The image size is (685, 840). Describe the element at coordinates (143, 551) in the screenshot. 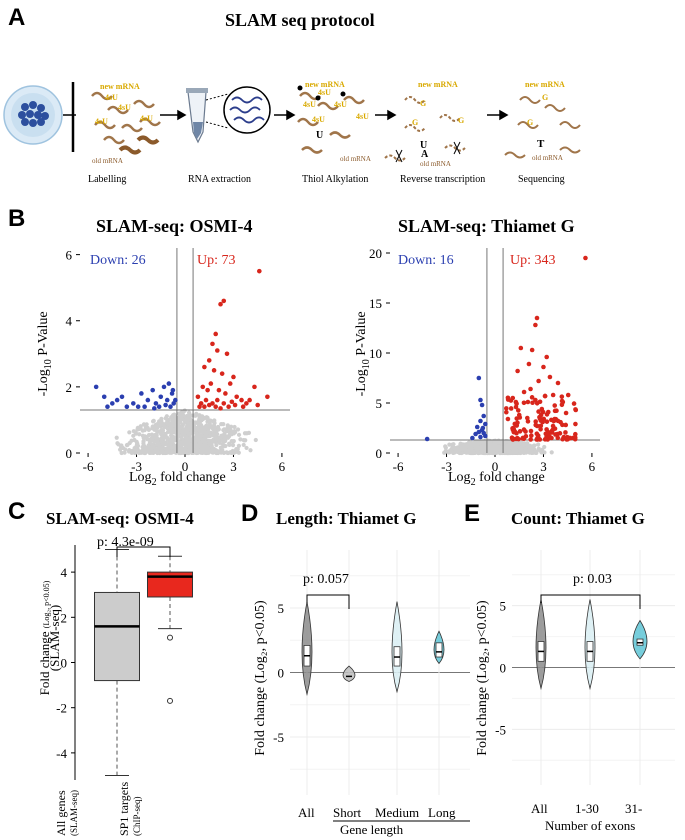

I see `box-c-bracket` at that location.